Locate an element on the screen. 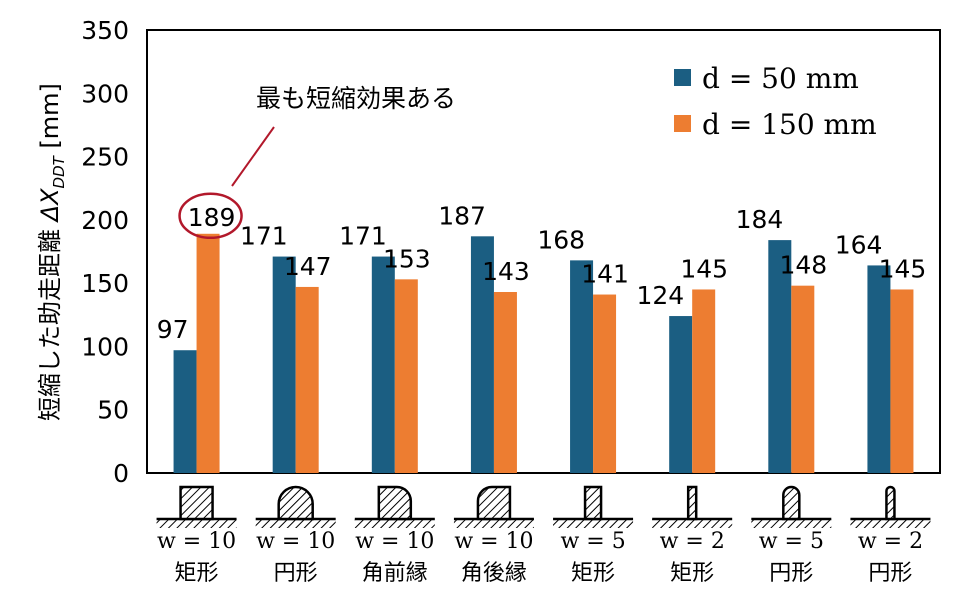 This screenshot has height=603, width=974. y-tick-label: 50 is located at coordinates (113, 410).